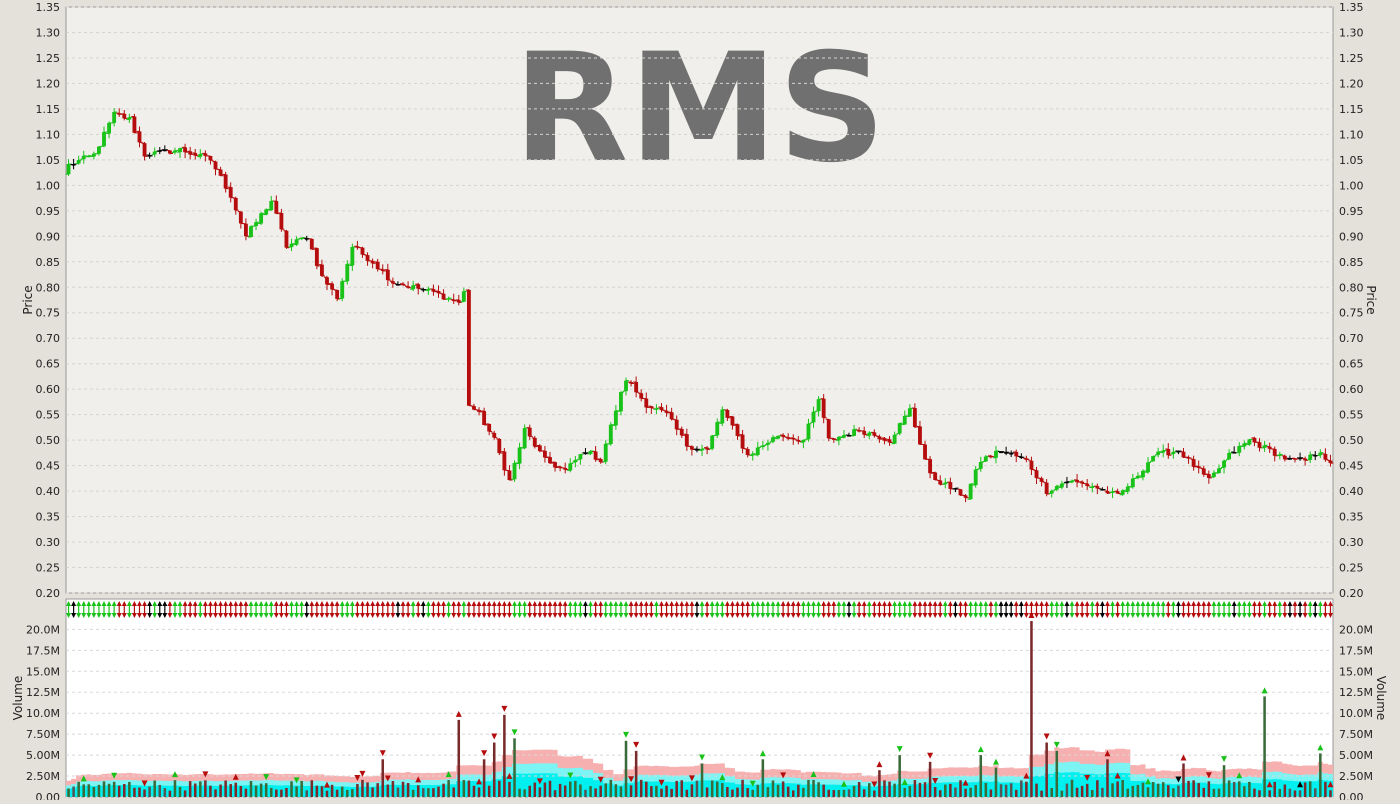  Describe the element at coordinates (1351, 7) in the screenshot. I see `price-tick-right: 1.35` at that location.